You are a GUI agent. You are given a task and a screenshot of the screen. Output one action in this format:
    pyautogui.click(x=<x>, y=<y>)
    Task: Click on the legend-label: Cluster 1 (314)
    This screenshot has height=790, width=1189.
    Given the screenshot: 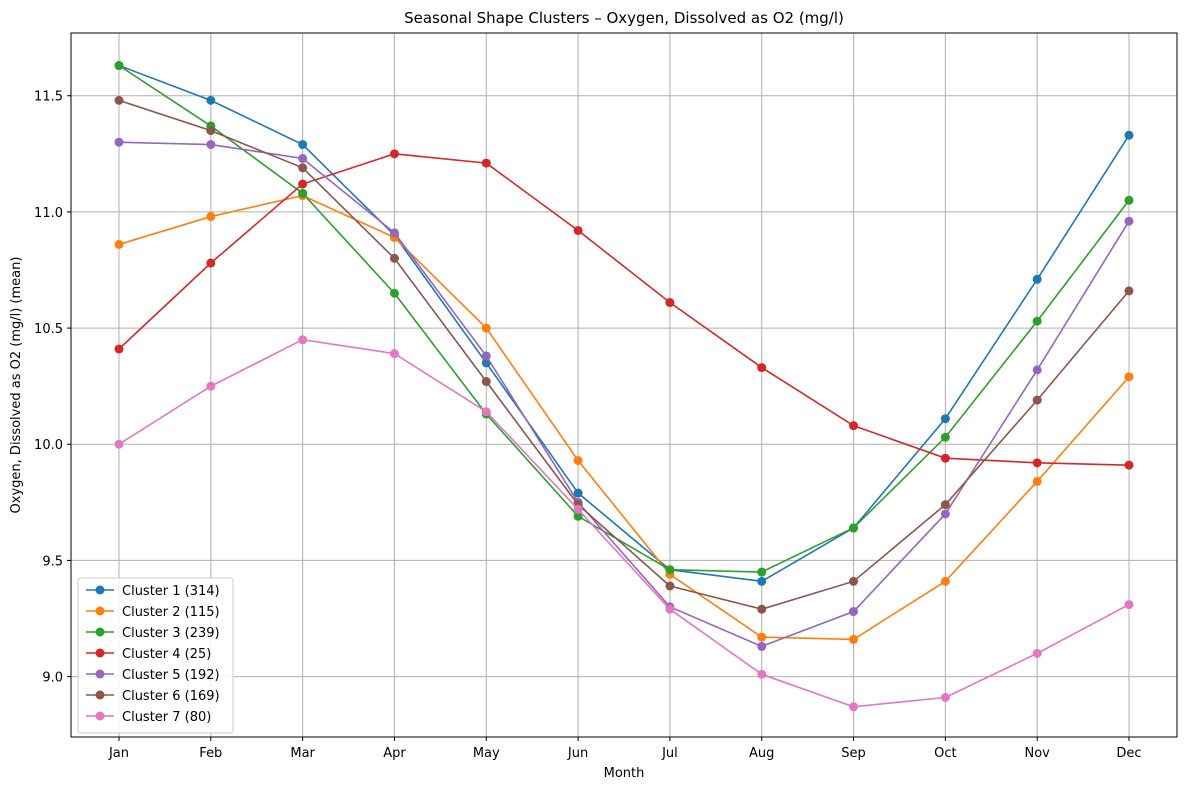 What is the action you would take?
    pyautogui.click(x=171, y=591)
    